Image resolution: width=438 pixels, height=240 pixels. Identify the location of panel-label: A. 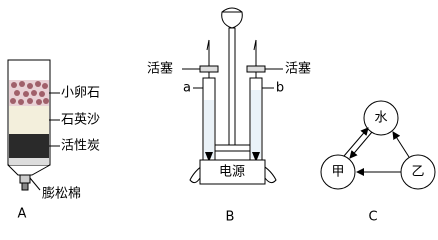
(22, 214).